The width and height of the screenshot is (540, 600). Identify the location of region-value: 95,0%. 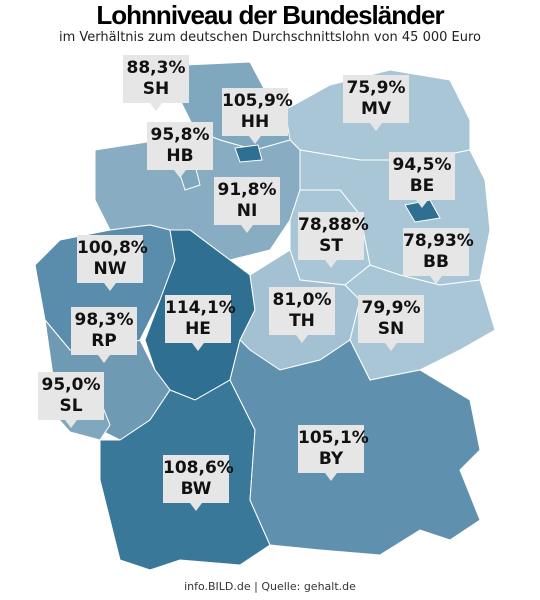
(71, 385).